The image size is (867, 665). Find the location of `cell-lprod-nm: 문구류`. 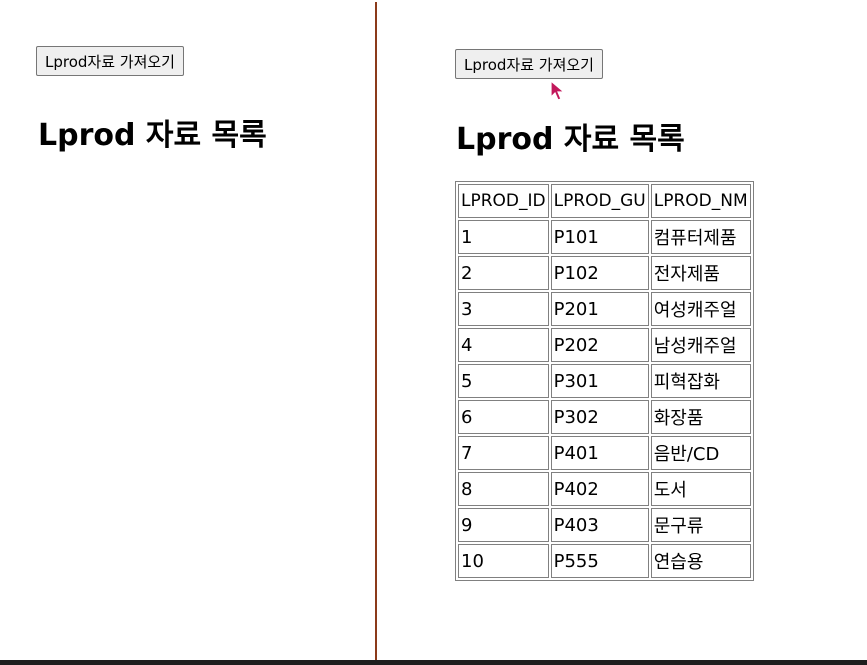

cell-lprod-nm: 문구류 is located at coordinates (700, 525).